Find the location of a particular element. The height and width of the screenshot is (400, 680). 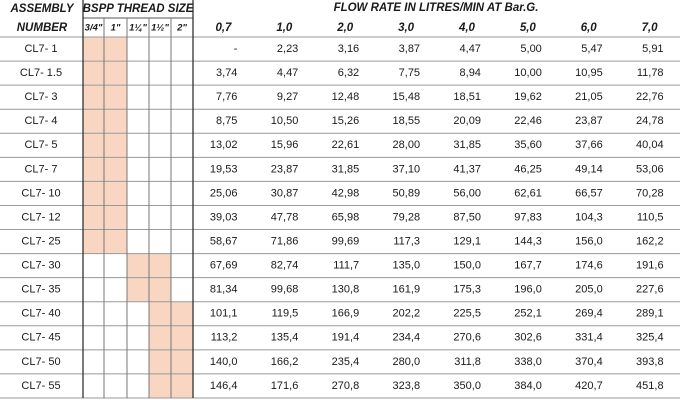

flow-value: 15,96 is located at coordinates (285, 145).